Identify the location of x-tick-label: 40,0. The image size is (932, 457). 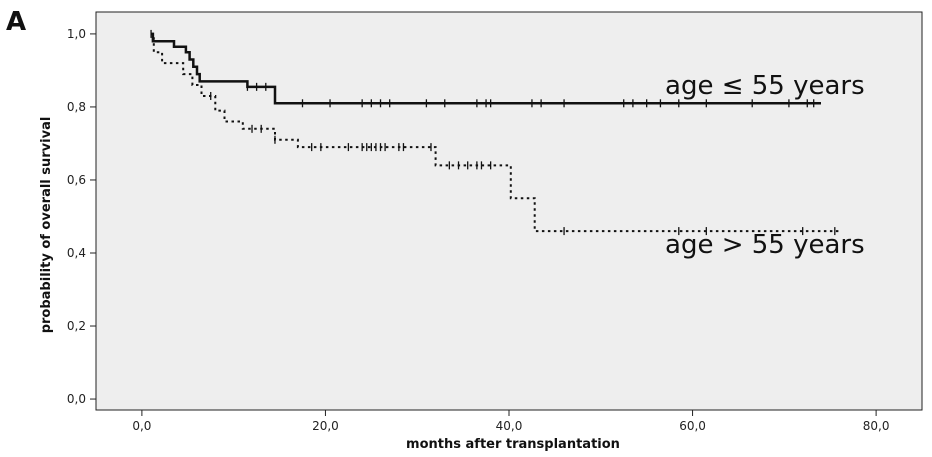
(509, 426).